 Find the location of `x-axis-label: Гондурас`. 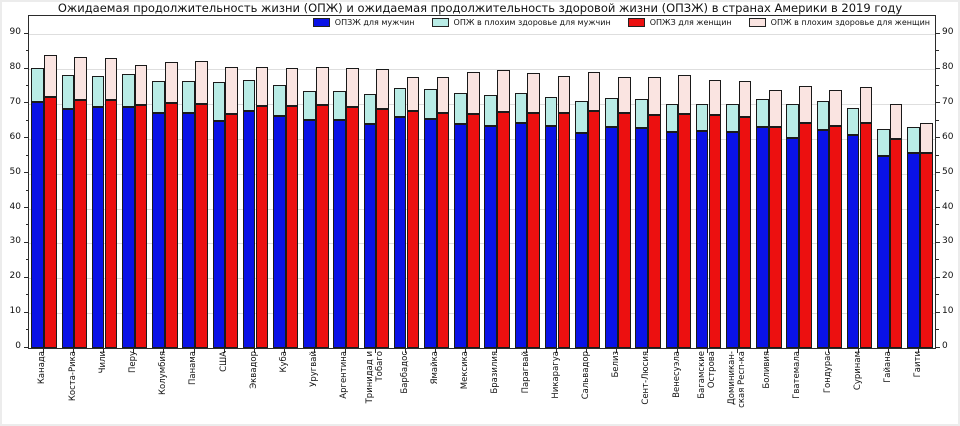

x-axis-label: Гондурас is located at coordinates (827, 372).